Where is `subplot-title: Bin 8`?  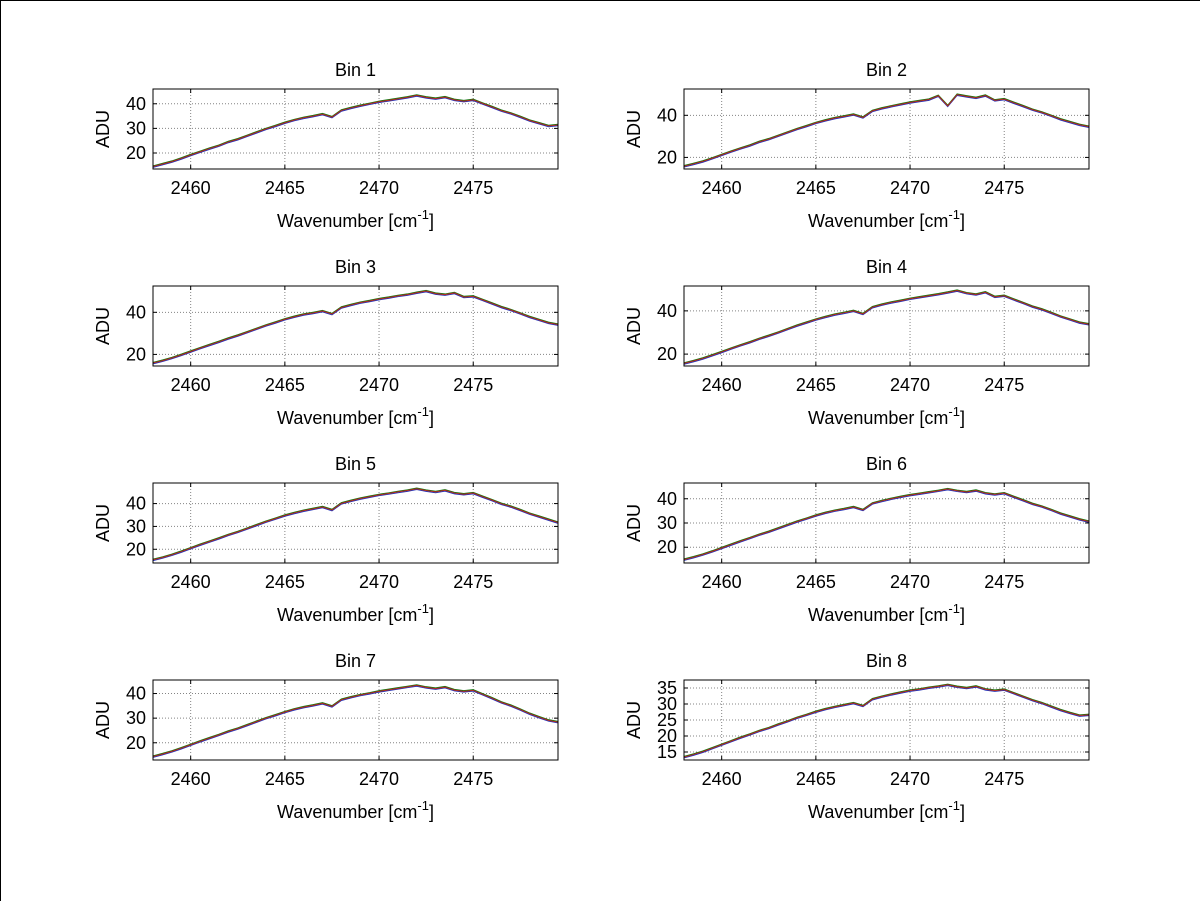
subplot-title: Bin 8 is located at coordinates (886, 661).